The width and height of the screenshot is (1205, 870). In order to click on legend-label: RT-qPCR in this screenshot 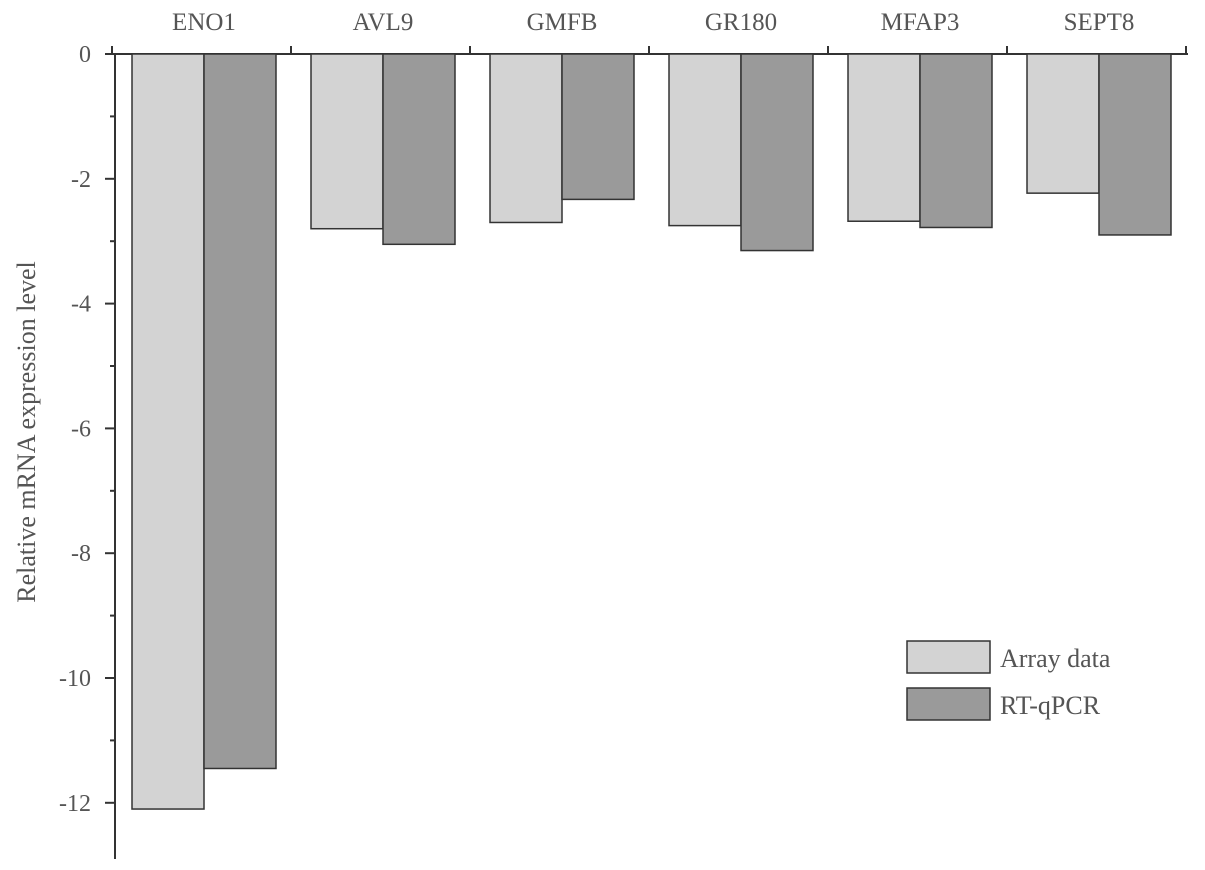, I will do `click(1050, 705)`.